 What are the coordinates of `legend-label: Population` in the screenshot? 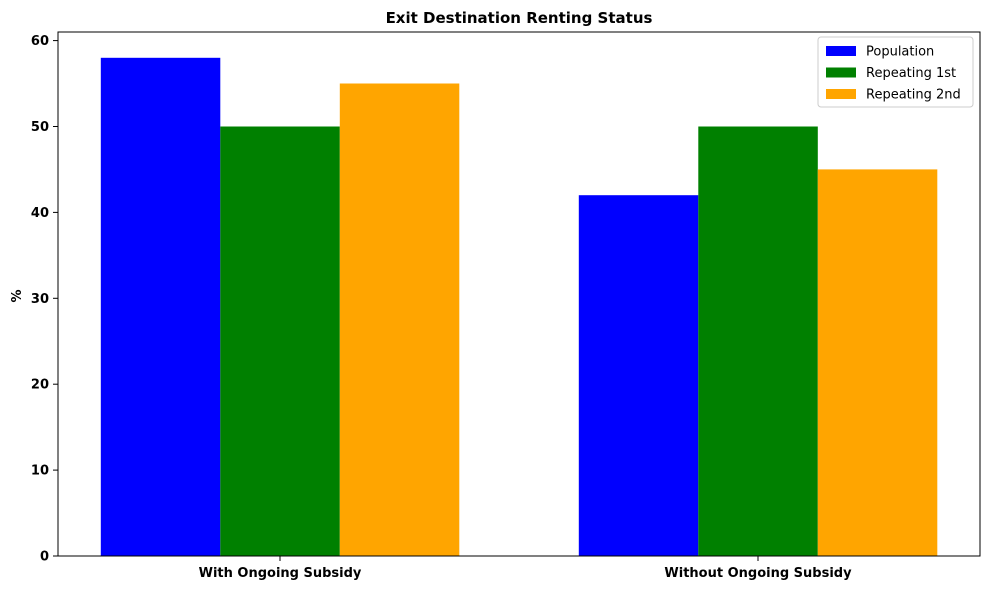 It's located at (900, 52).